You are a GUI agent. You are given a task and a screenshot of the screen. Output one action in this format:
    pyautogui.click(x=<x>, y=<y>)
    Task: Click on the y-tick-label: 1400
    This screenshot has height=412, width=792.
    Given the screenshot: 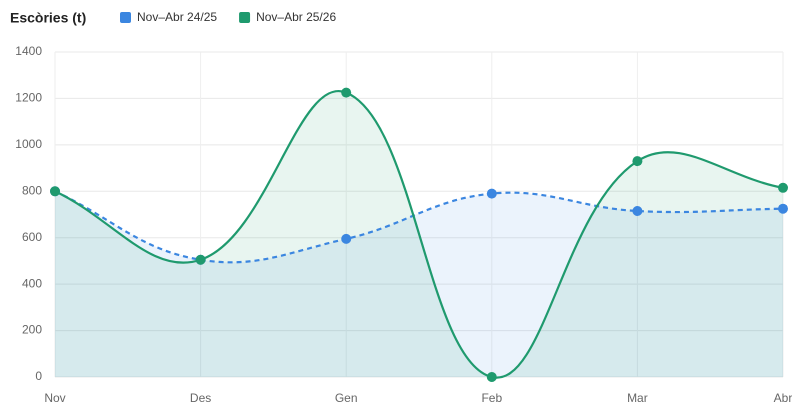 What is the action you would take?
    pyautogui.click(x=28, y=51)
    